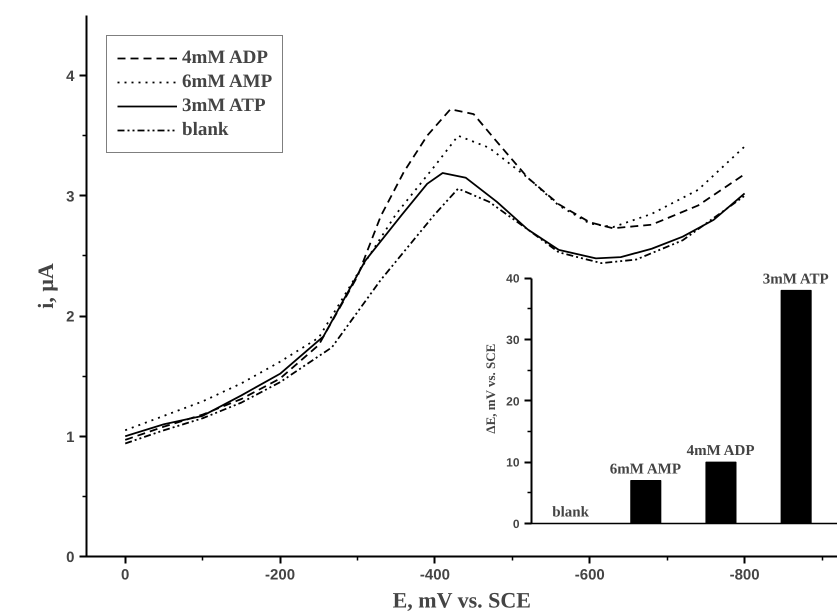 The height and width of the screenshot is (615, 837). I want to click on y-tick-label: 40, so click(513, 279).